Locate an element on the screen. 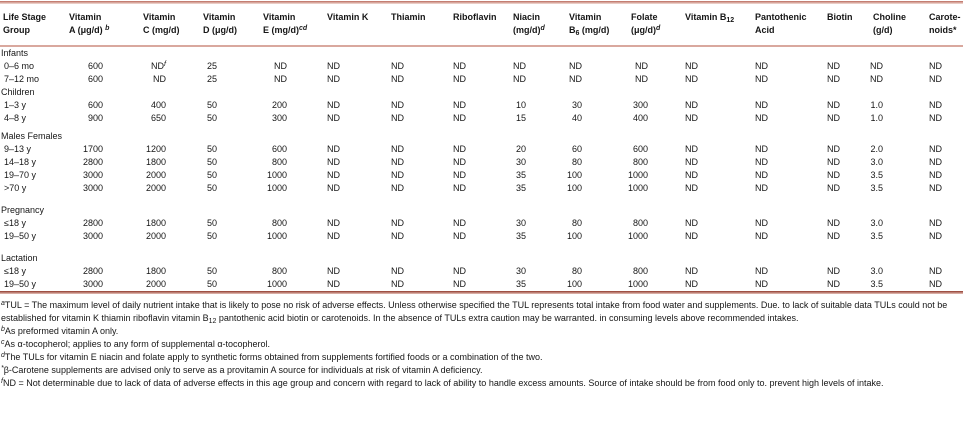  col-header-0: Life Stage Group is located at coordinates (33, 25).